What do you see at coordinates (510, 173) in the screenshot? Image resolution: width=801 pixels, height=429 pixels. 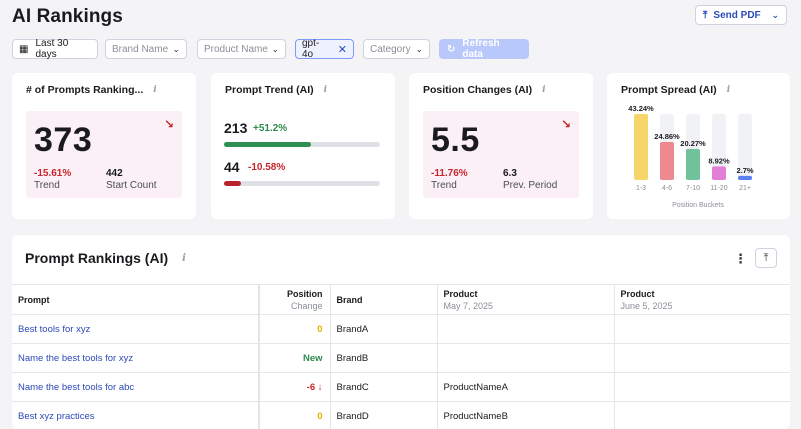 I see `prev-period-value: 6.3` at bounding box center [510, 173].